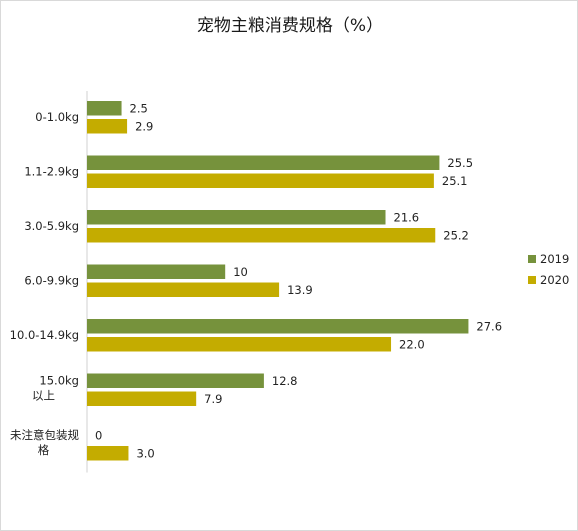 This screenshot has height=531, width=578. What do you see at coordinates (300, 290) in the screenshot?
I see `data-label-2020: 13.9` at bounding box center [300, 290].